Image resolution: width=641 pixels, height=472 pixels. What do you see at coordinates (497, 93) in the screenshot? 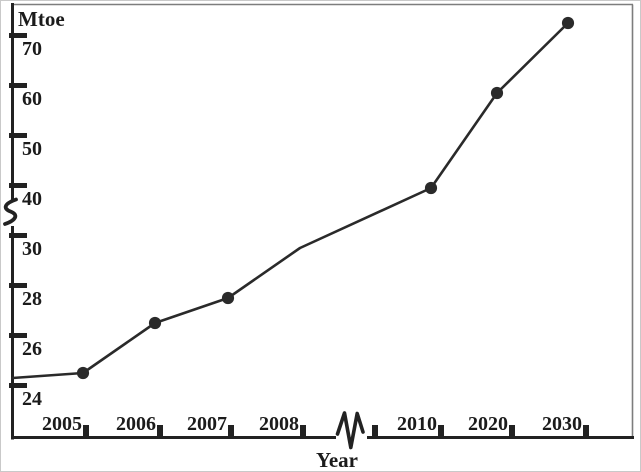
I see `data-point-2020` at bounding box center [497, 93].